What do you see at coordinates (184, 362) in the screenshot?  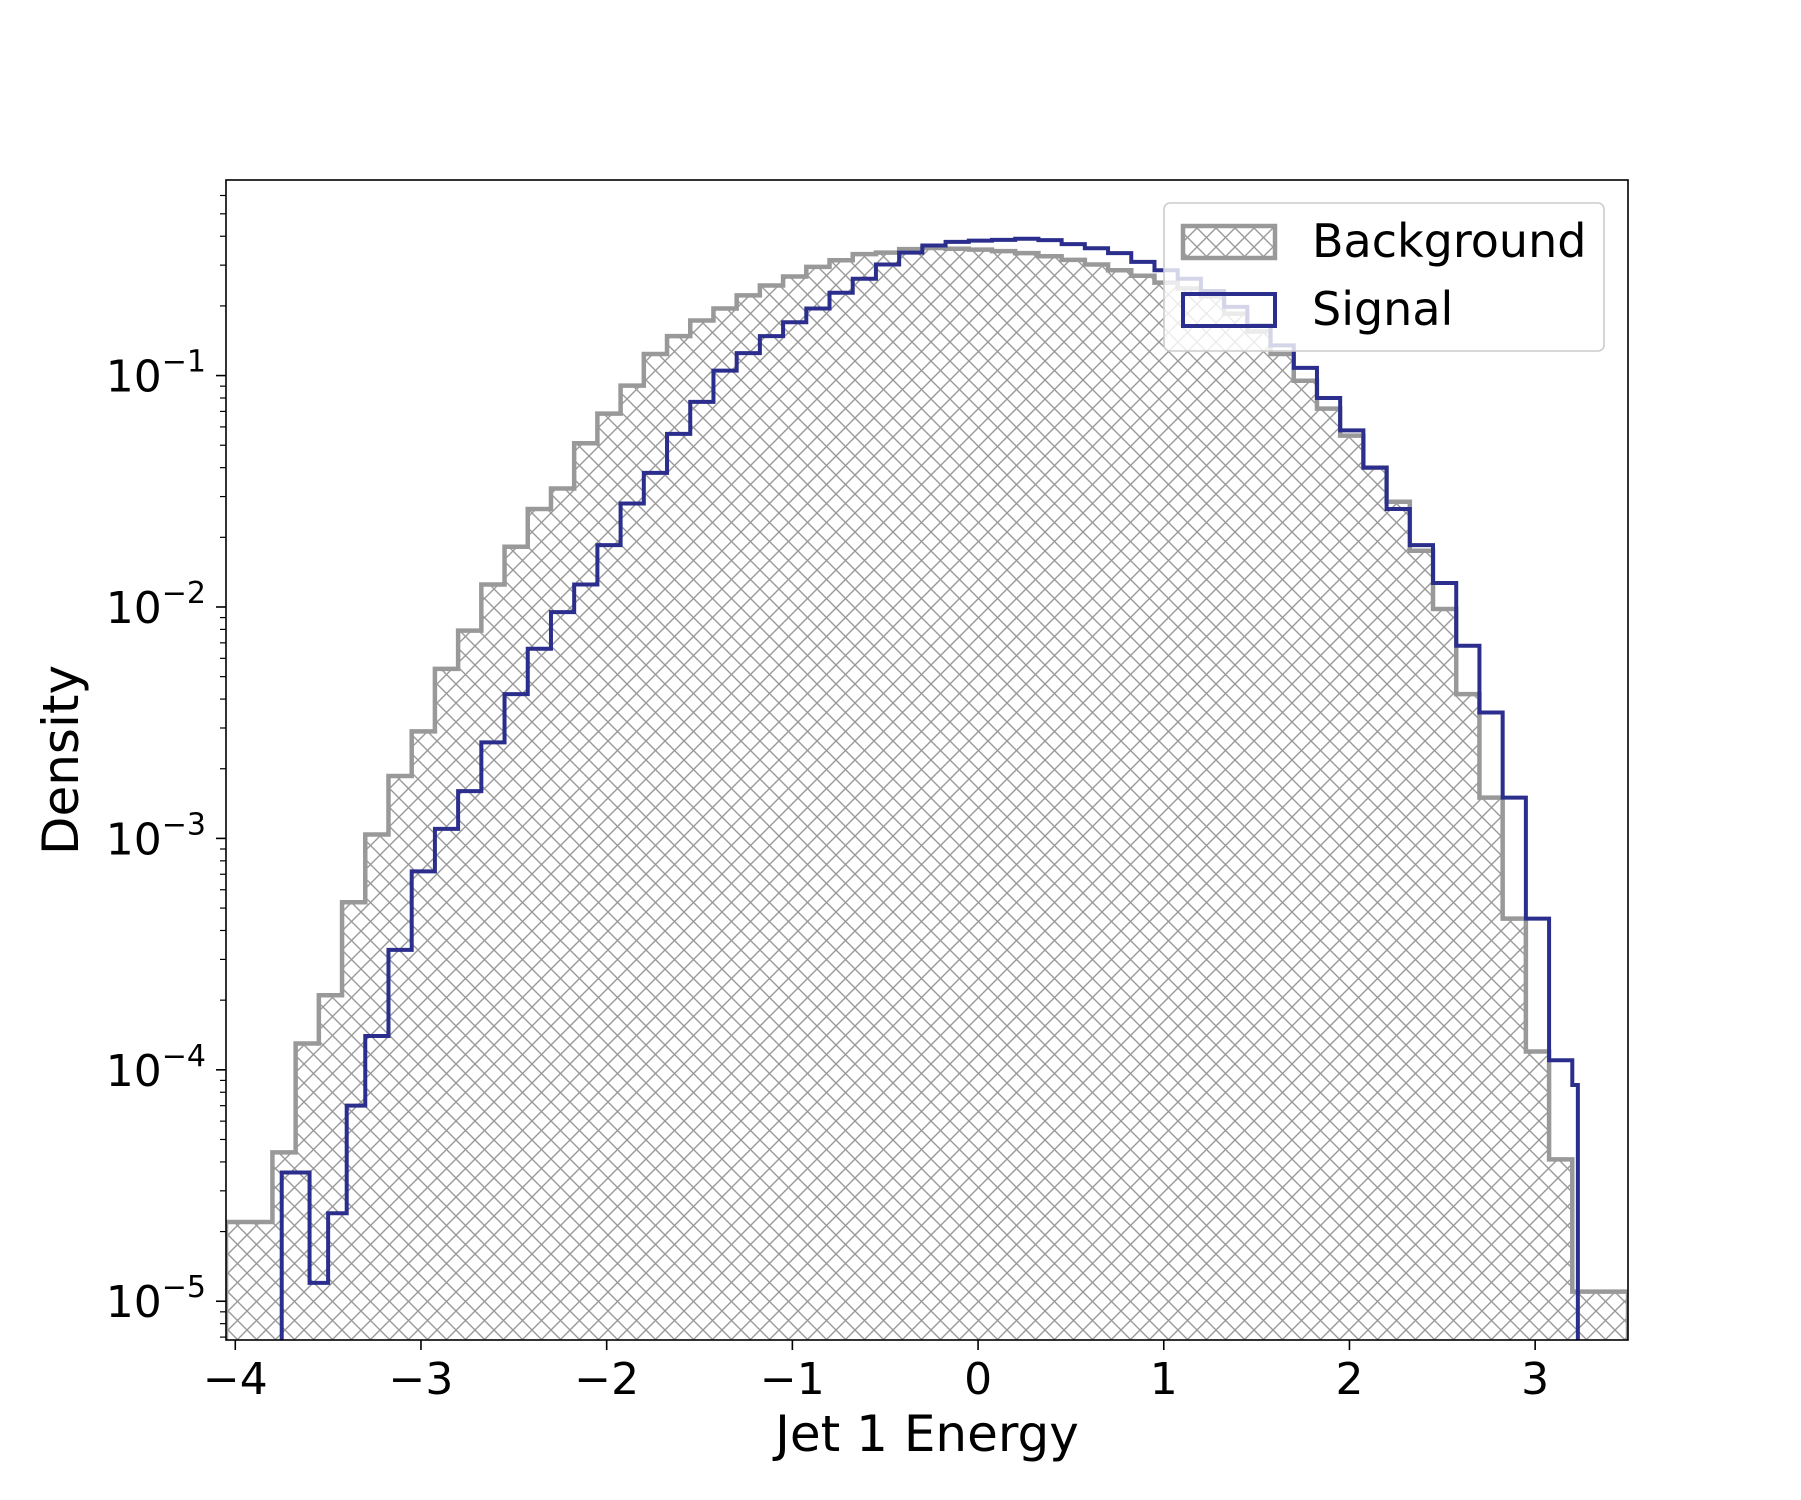 I see `y-tick-exponent: −1` at bounding box center [184, 362].